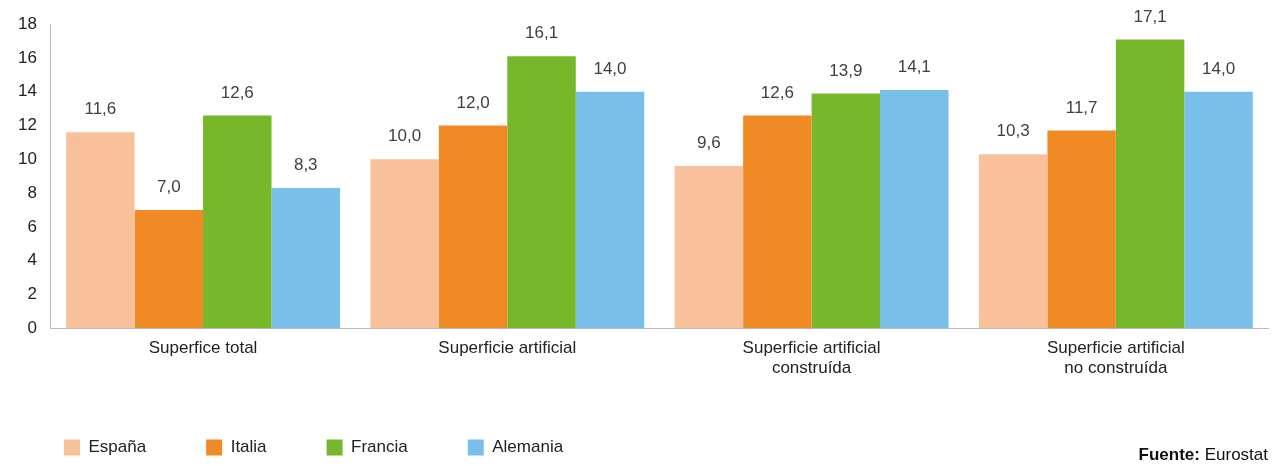 The height and width of the screenshot is (466, 1272). I want to click on data-label: 10,3, so click(1013, 131).